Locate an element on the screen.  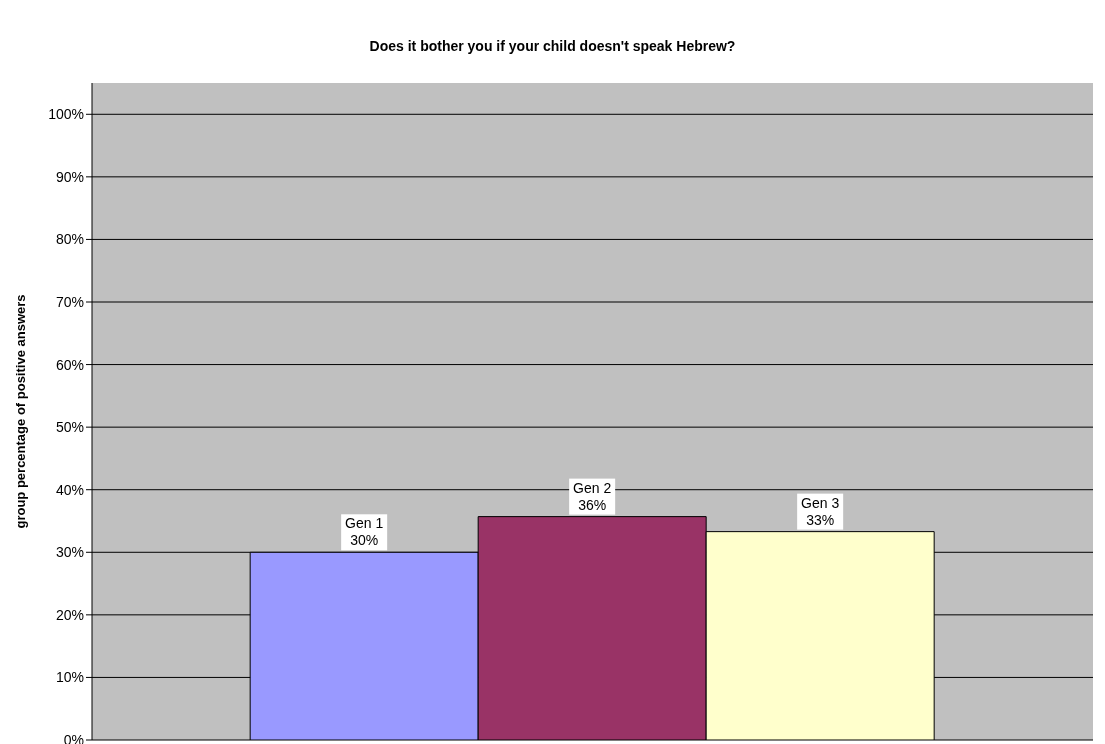
y-tick-label: 30% is located at coordinates (69, 552).